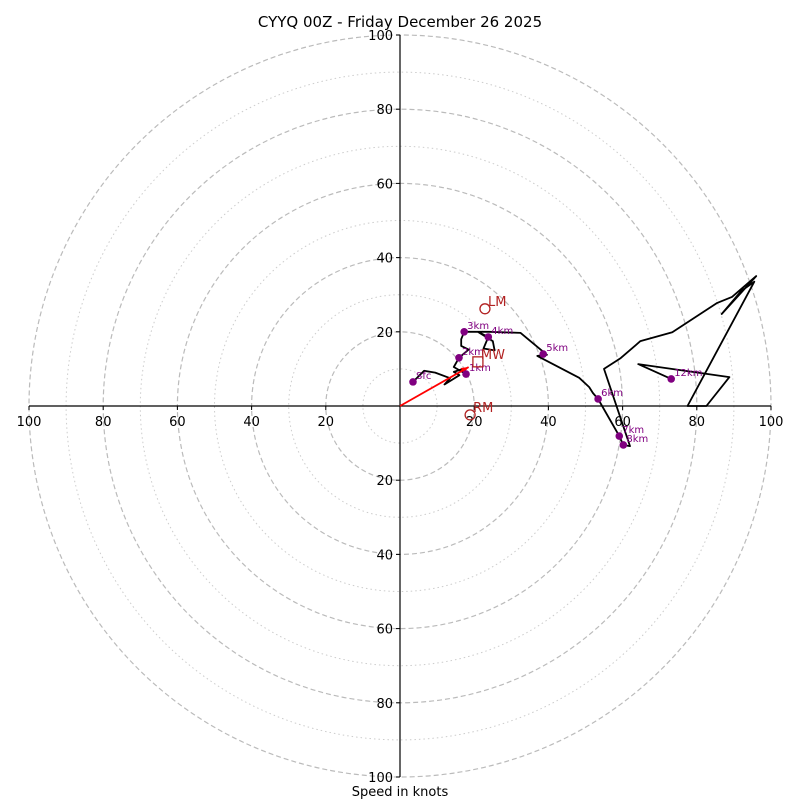 The height and width of the screenshot is (800, 800). Describe the element at coordinates (400, 22) in the screenshot. I see `chart-title: CYYQ 00Z - Friday December 26 2025` at that location.